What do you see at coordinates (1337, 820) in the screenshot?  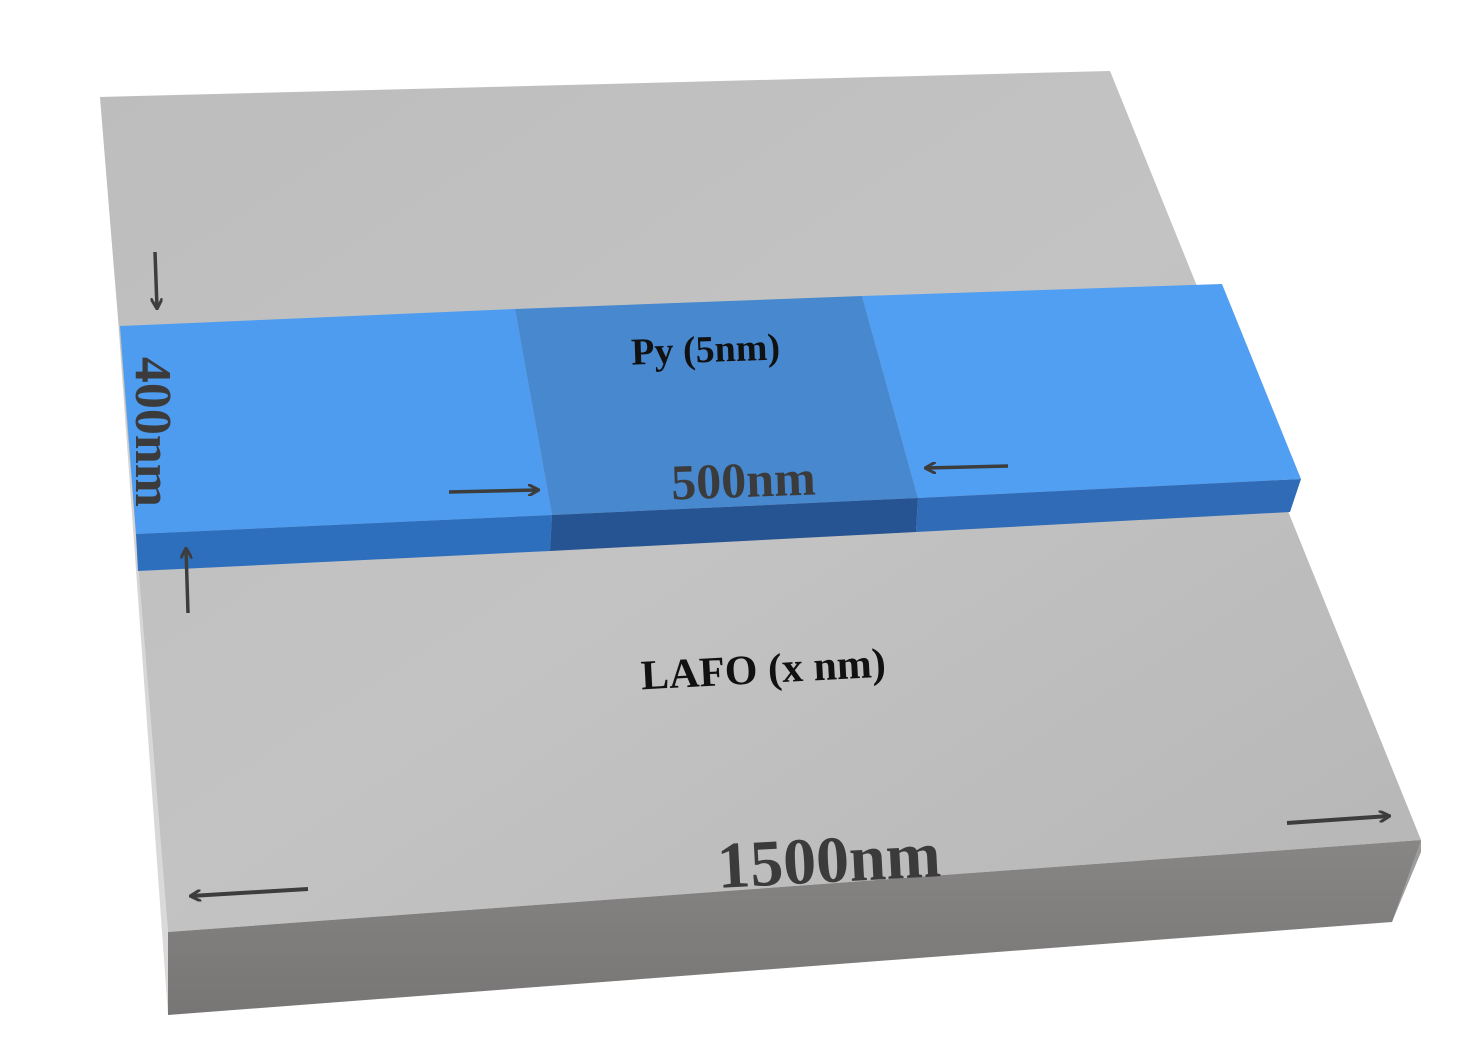 I see `length-arrow-right` at bounding box center [1337, 820].